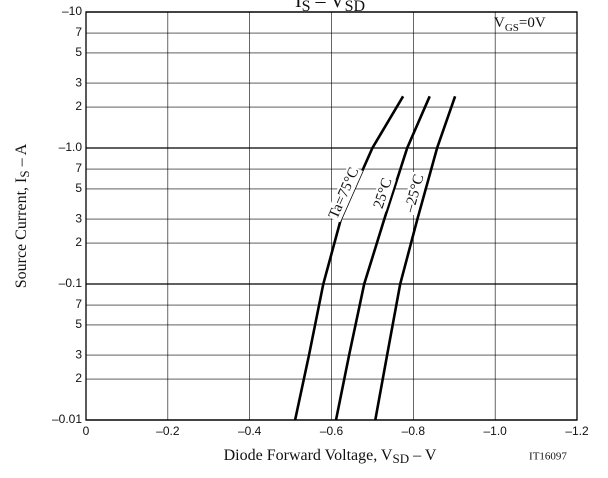 This screenshot has height=478, width=608. Describe the element at coordinates (72, 11) in the screenshot. I see `y-tick-label: –10` at that location.